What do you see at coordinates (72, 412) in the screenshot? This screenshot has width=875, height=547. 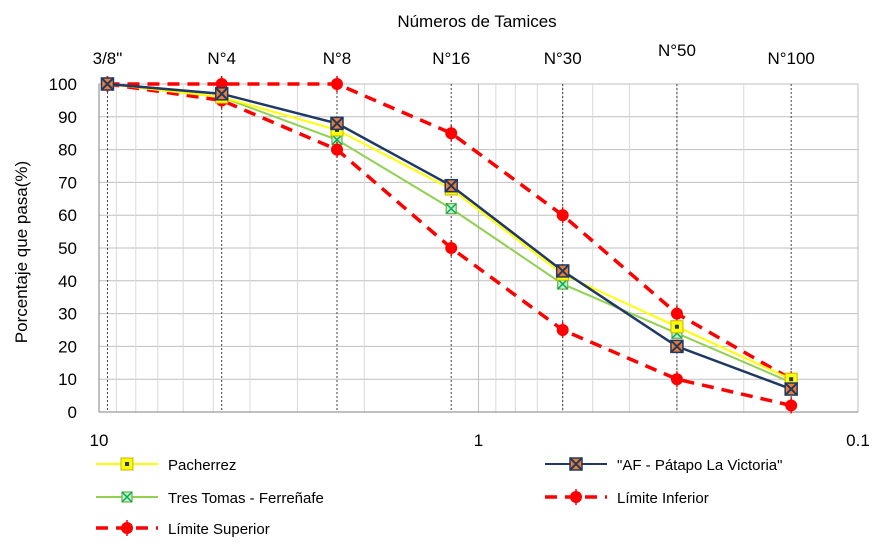 I see `y-tick-label: 0` at bounding box center [72, 412].